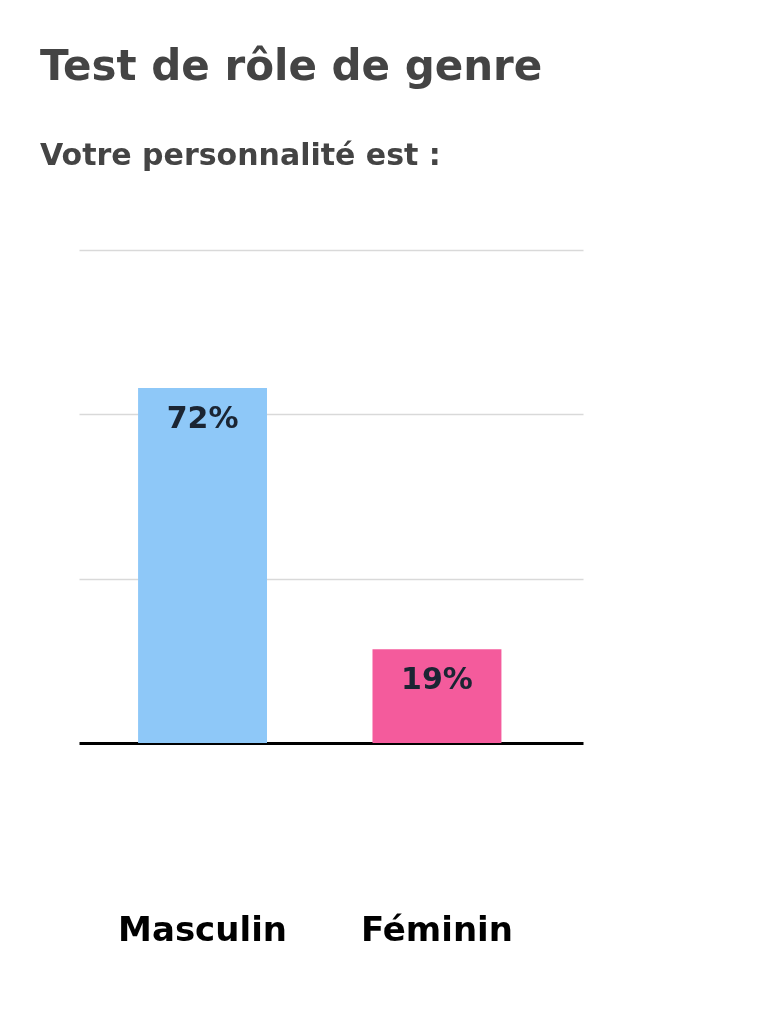 The width and height of the screenshot is (764, 1024). I want to click on x-tick-label: Masculin, so click(202, 928).